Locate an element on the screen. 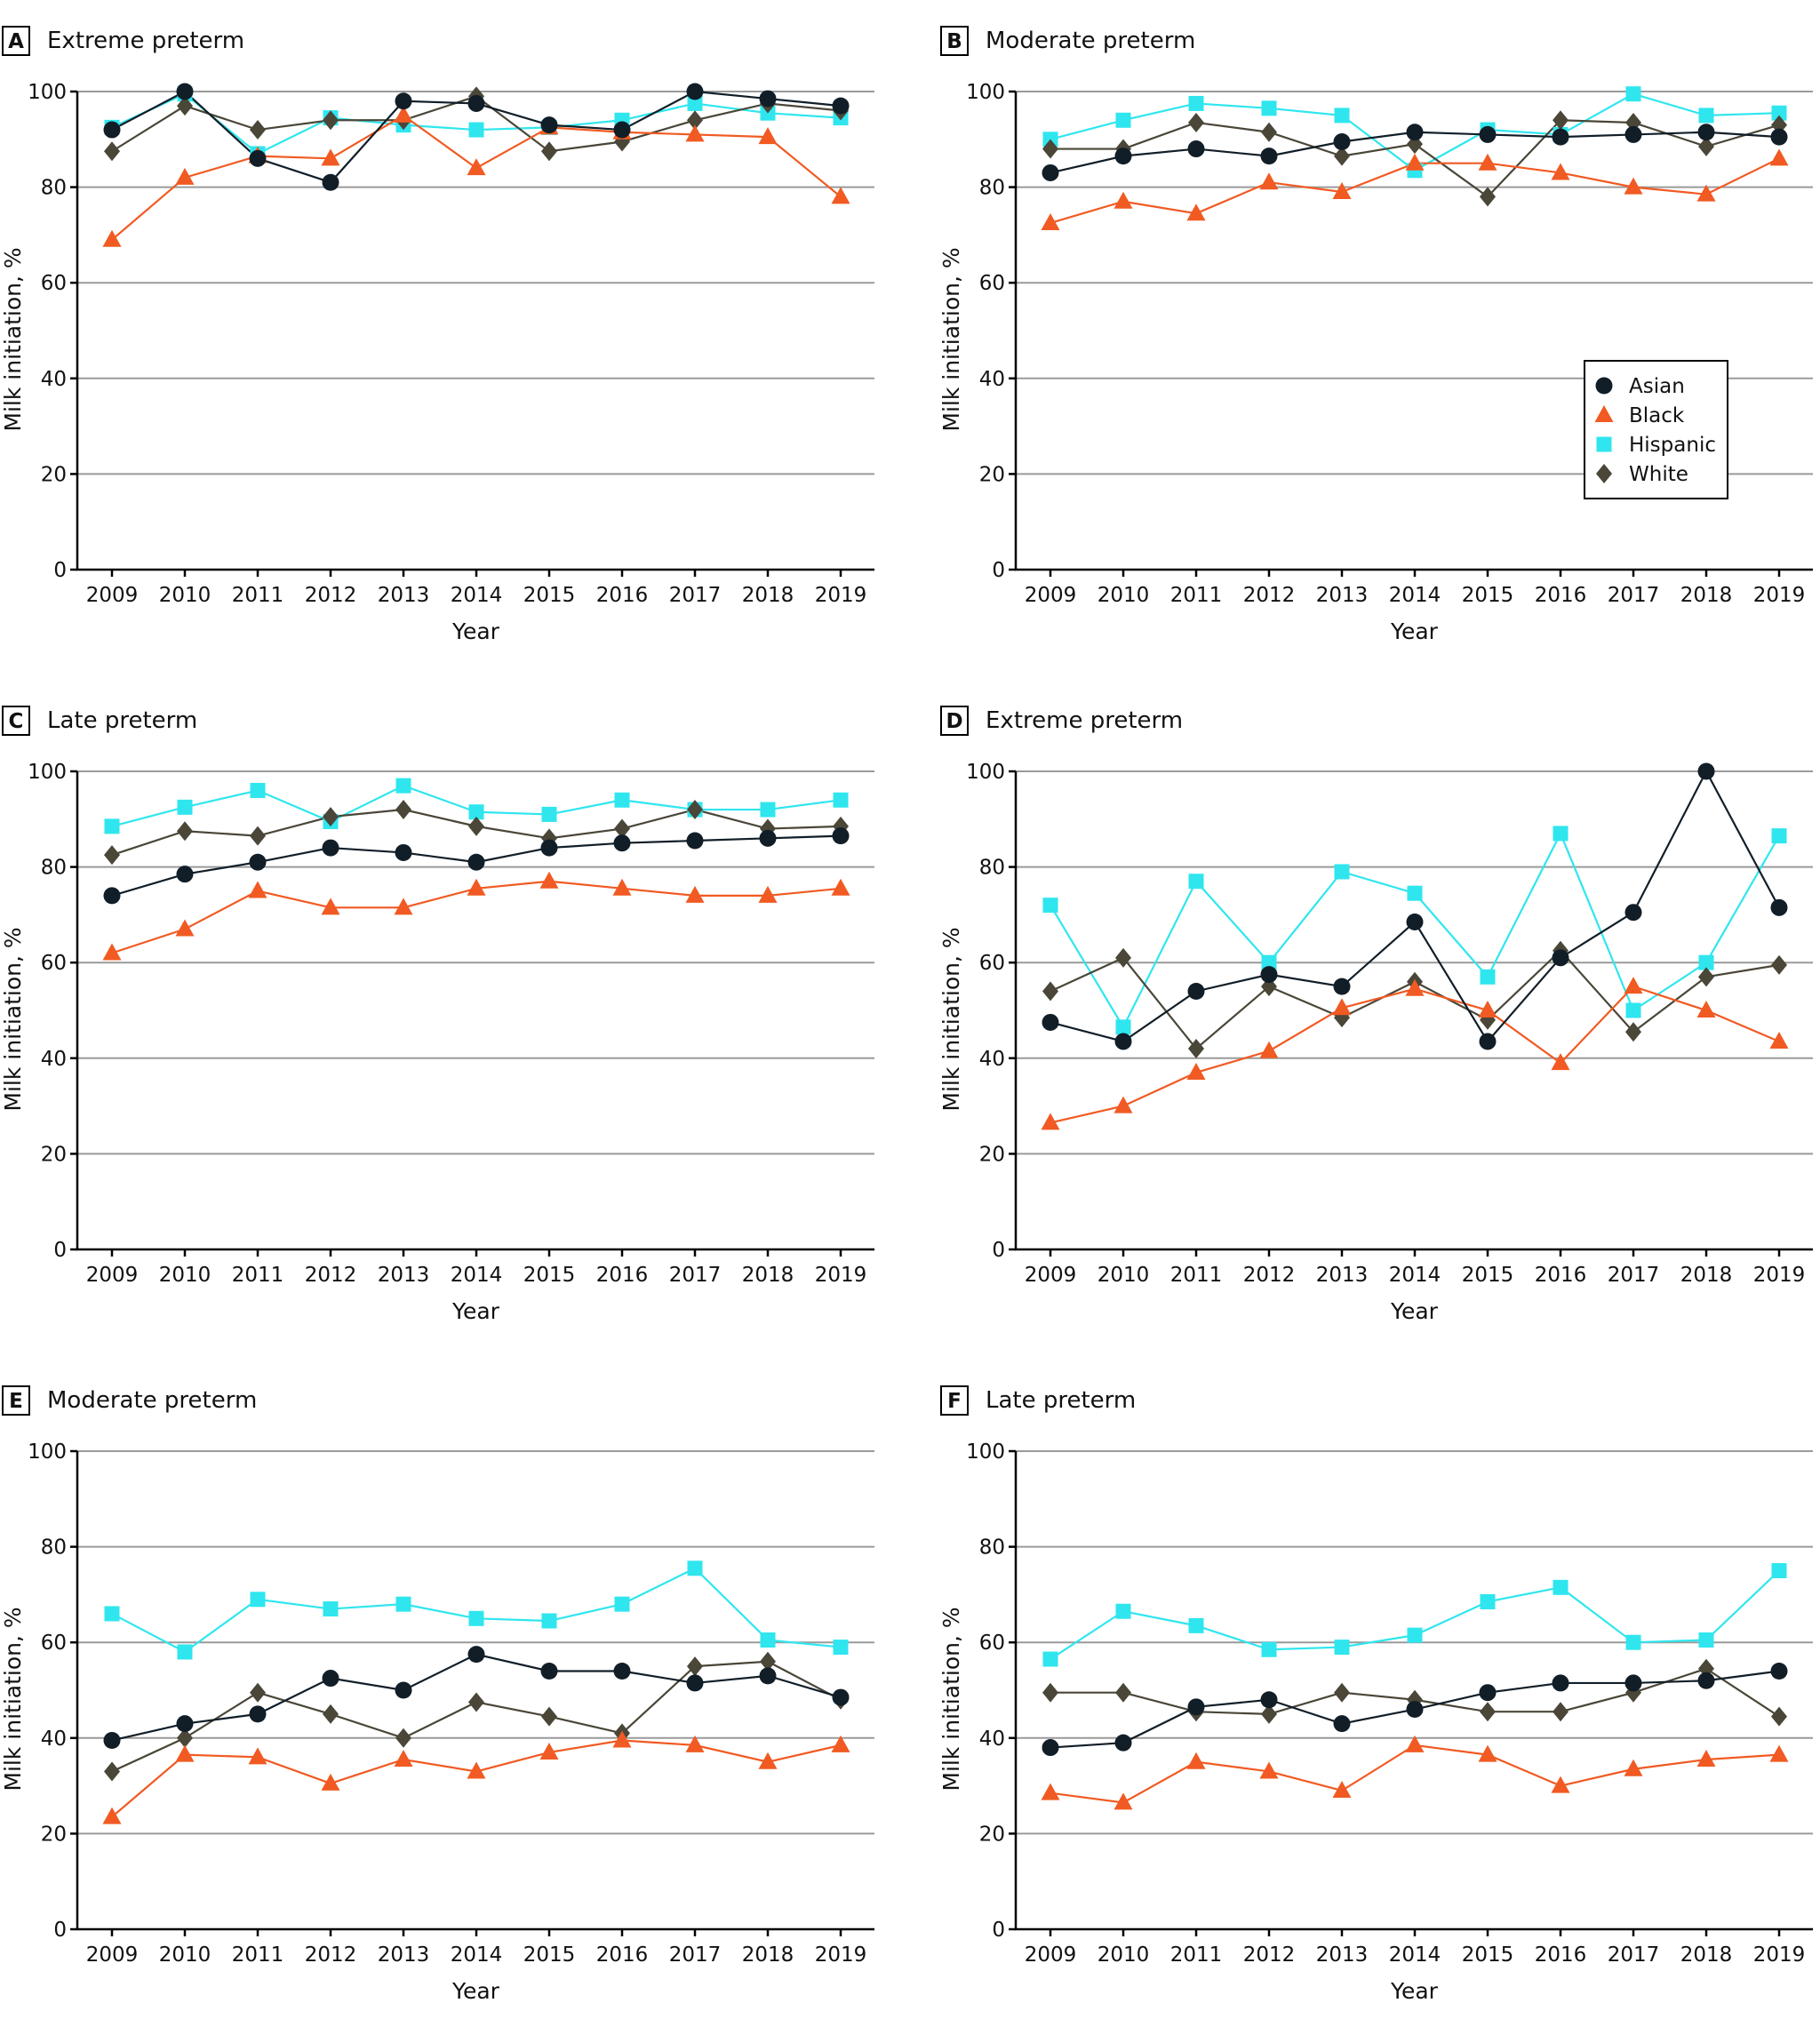 Image resolution: width=1820 pixels, height=2019 pixels. panel-d-ytick-label-60: 60 is located at coordinates (992, 963).